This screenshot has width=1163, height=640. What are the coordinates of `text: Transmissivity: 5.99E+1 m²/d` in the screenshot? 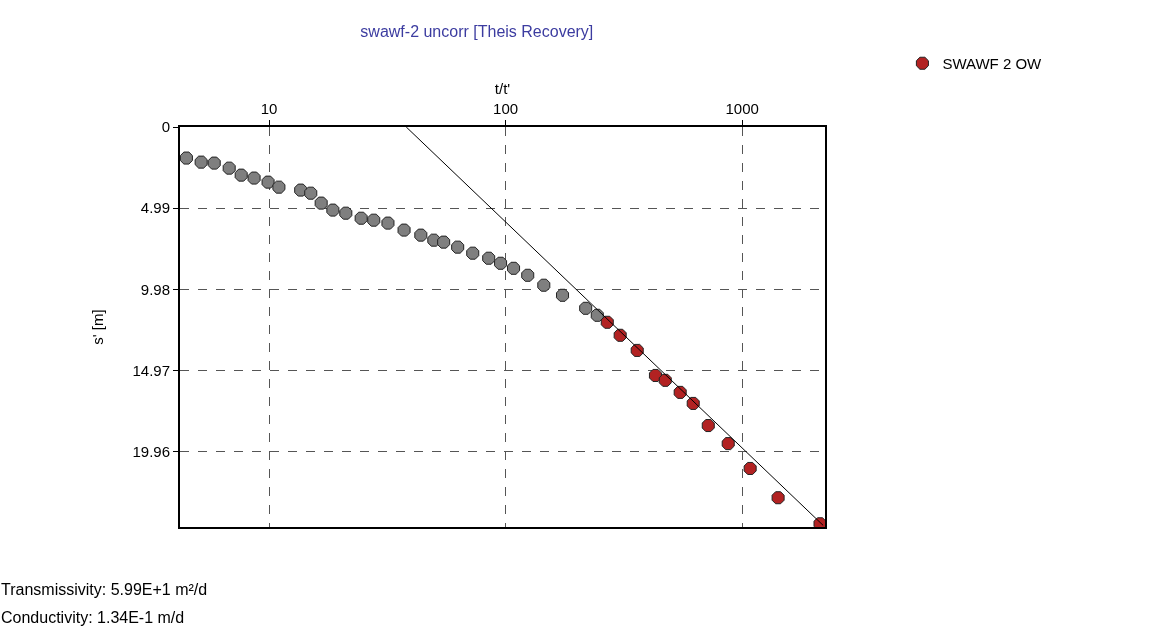 It's located at (104, 589).